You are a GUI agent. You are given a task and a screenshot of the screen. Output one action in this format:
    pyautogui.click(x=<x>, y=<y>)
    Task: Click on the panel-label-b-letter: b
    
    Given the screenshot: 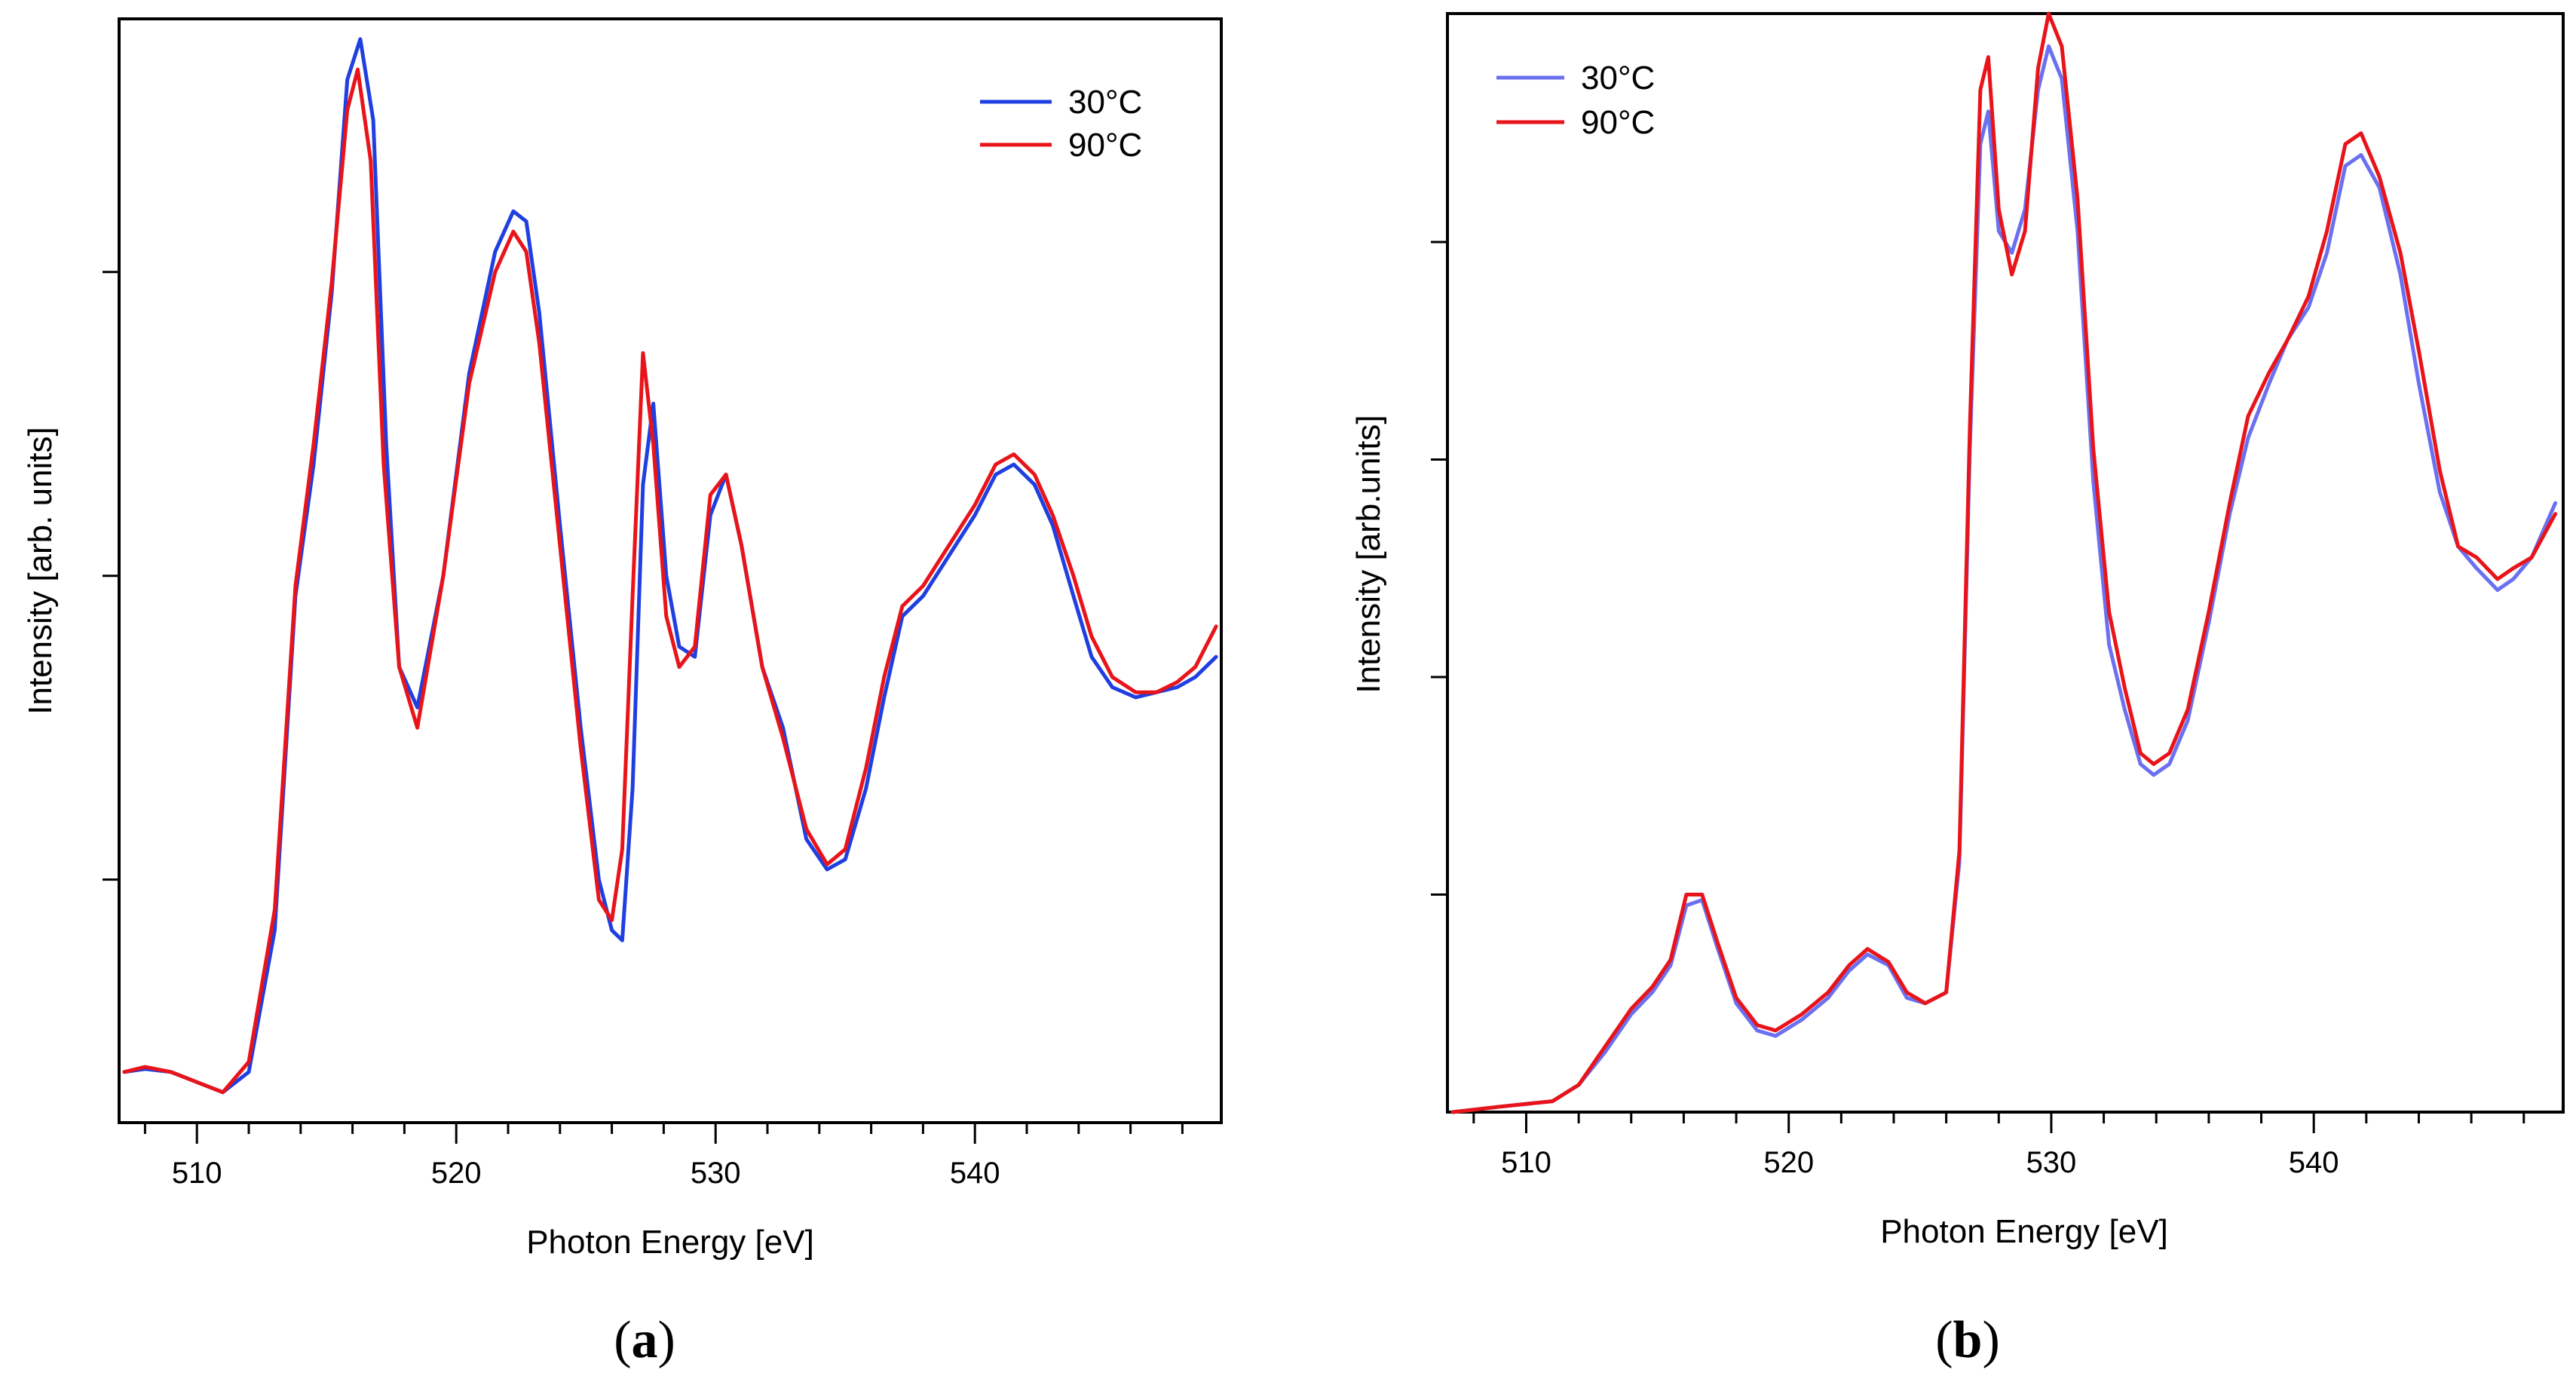 What is the action you would take?
    pyautogui.click(x=1968, y=1340)
    